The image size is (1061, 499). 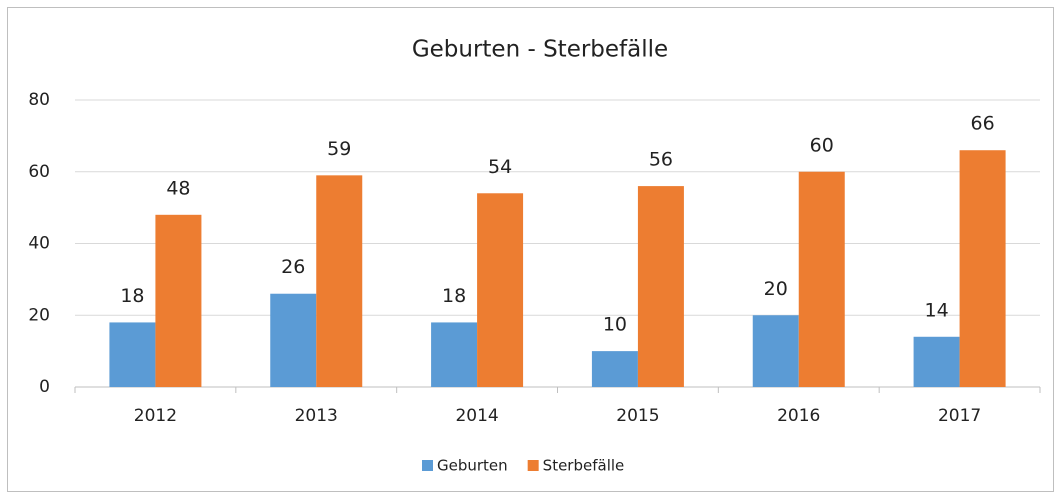 What do you see at coordinates (472, 466) in the screenshot?
I see `legend-label: Geburten` at bounding box center [472, 466].